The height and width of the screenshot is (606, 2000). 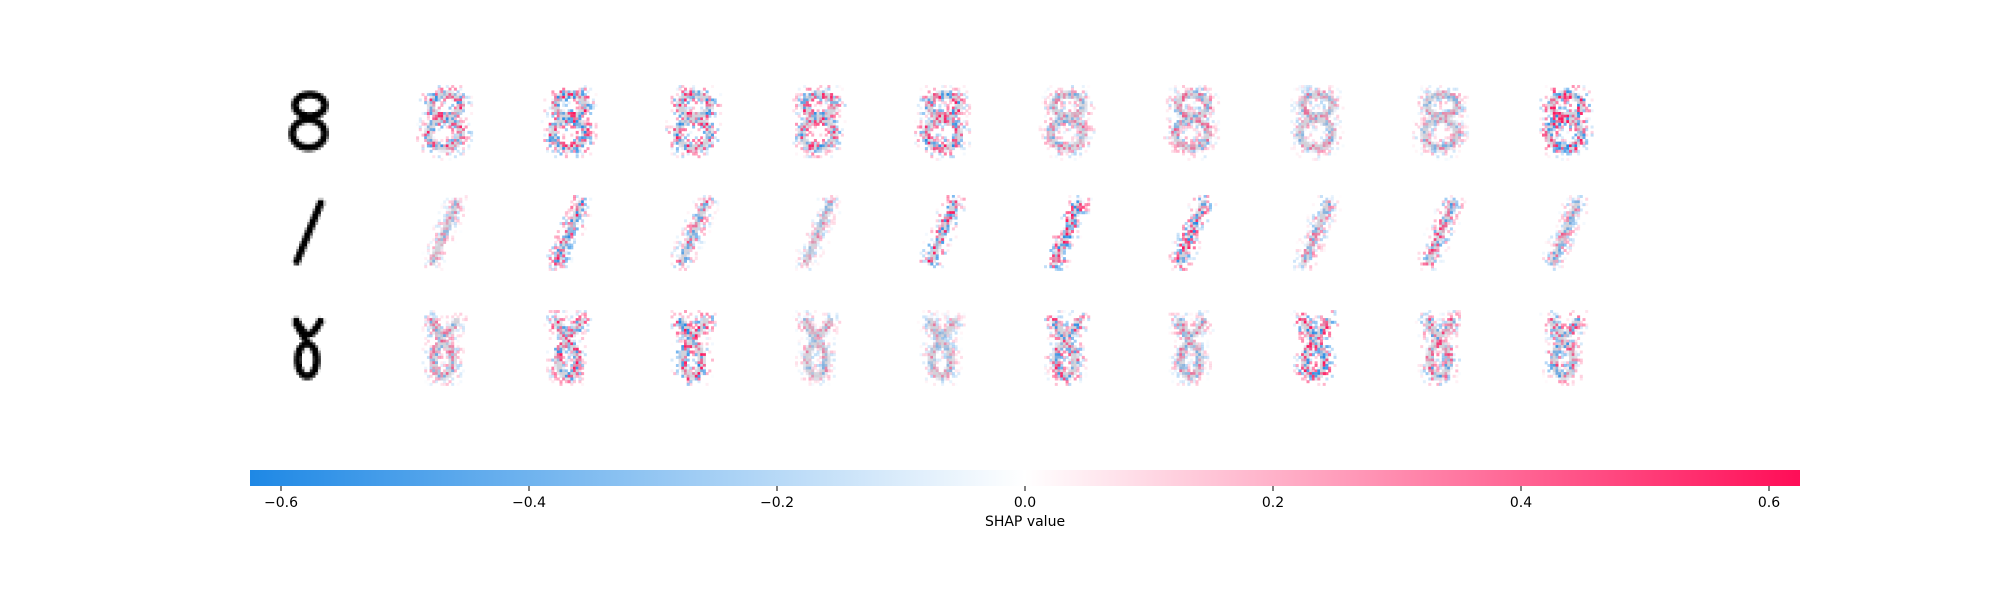 What do you see at coordinates (1025, 478) in the screenshot?
I see `colorbar-gradient` at bounding box center [1025, 478].